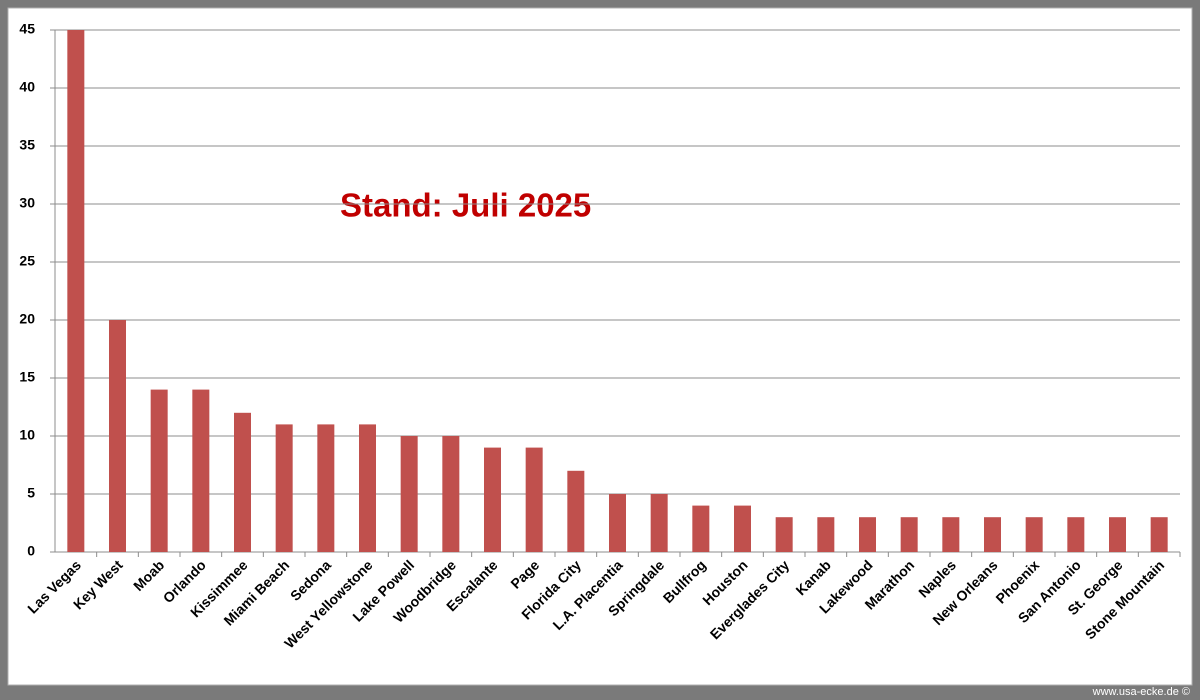 The width and height of the screenshot is (1200, 700). What do you see at coordinates (31, 493) in the screenshot?
I see `y-tick-label: 5` at bounding box center [31, 493].